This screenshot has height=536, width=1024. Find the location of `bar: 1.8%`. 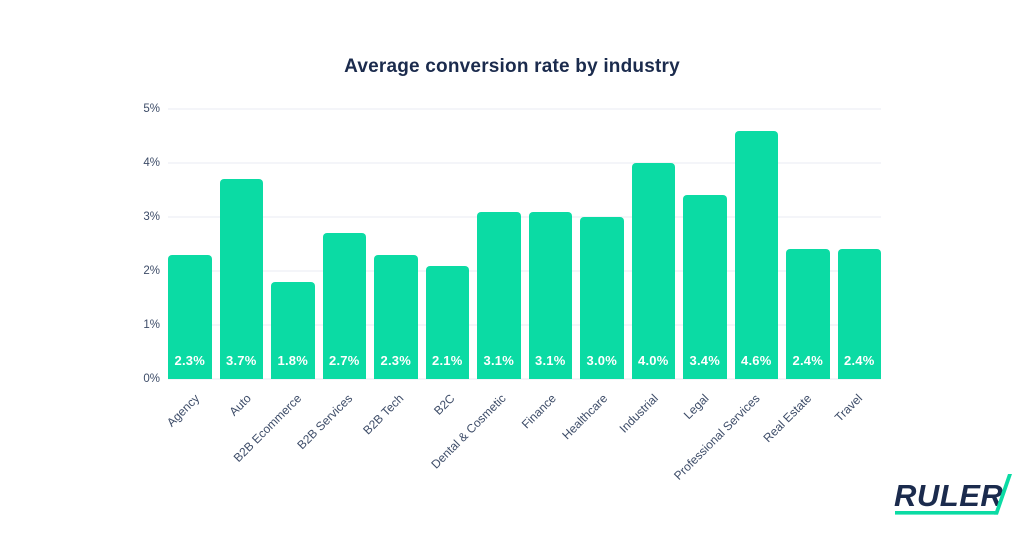

bar: 1.8% is located at coordinates (293, 330).